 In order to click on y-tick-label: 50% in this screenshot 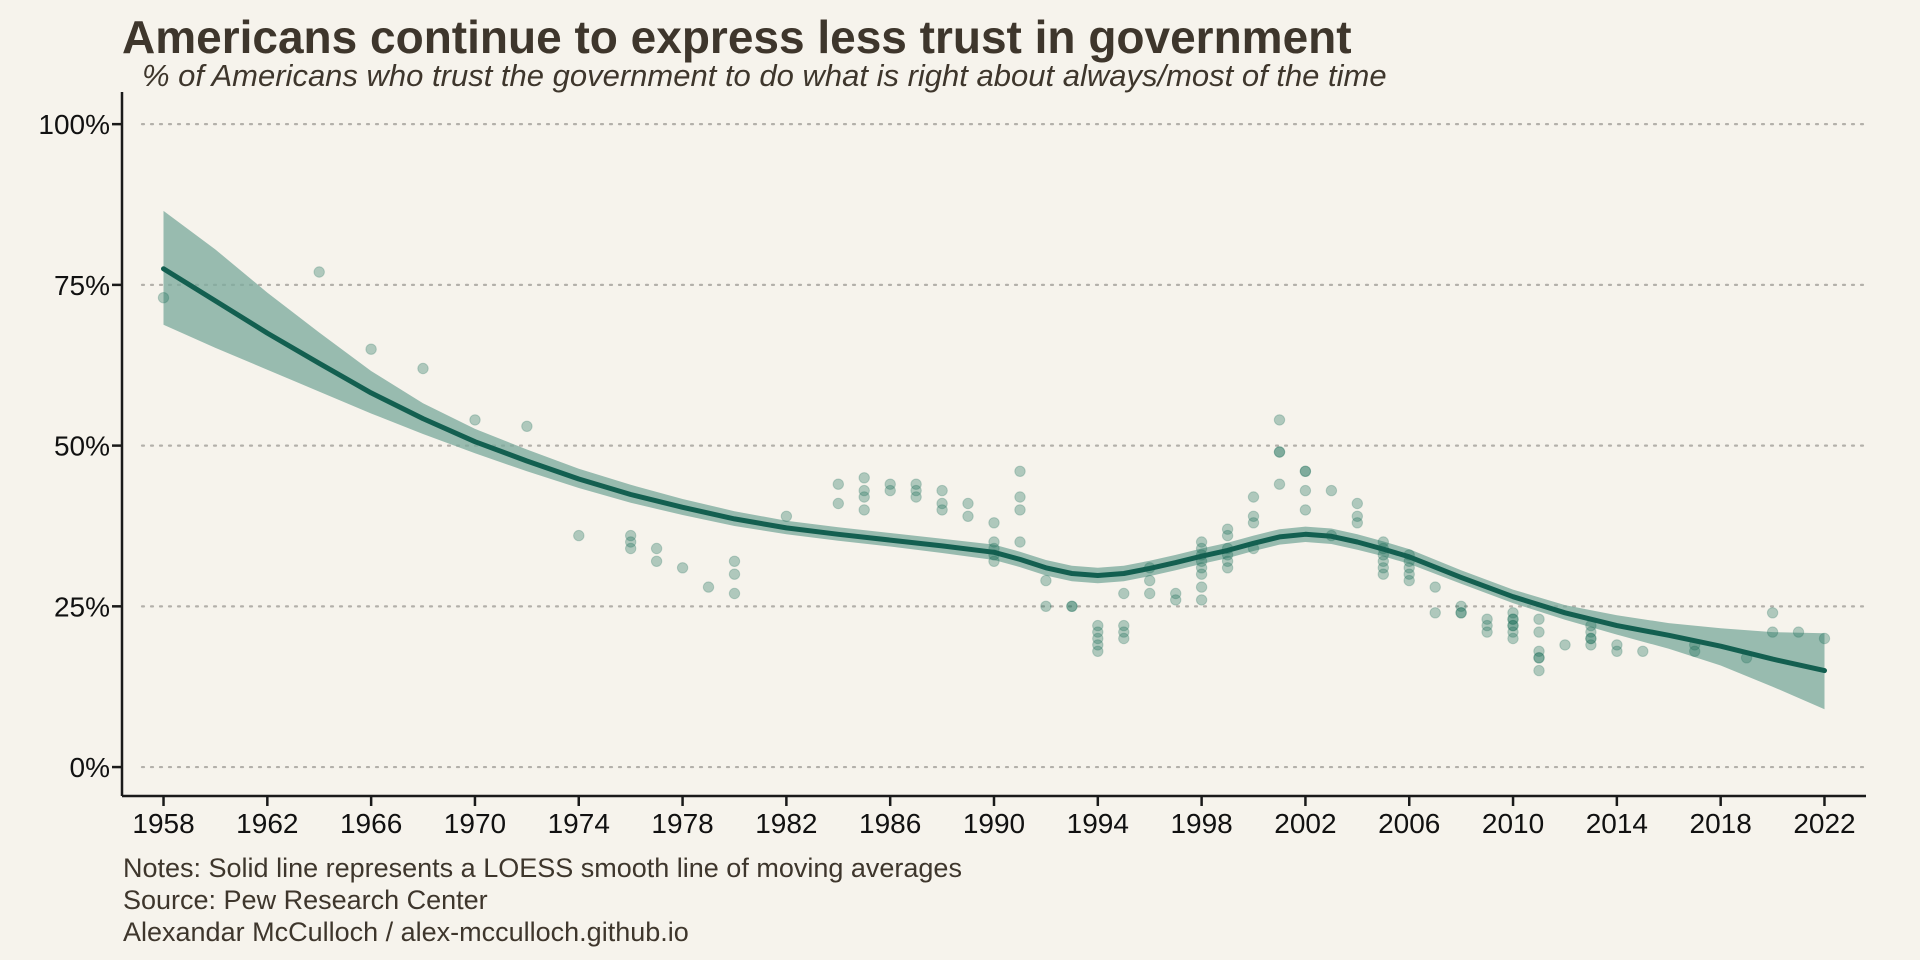, I will do `click(82, 446)`.